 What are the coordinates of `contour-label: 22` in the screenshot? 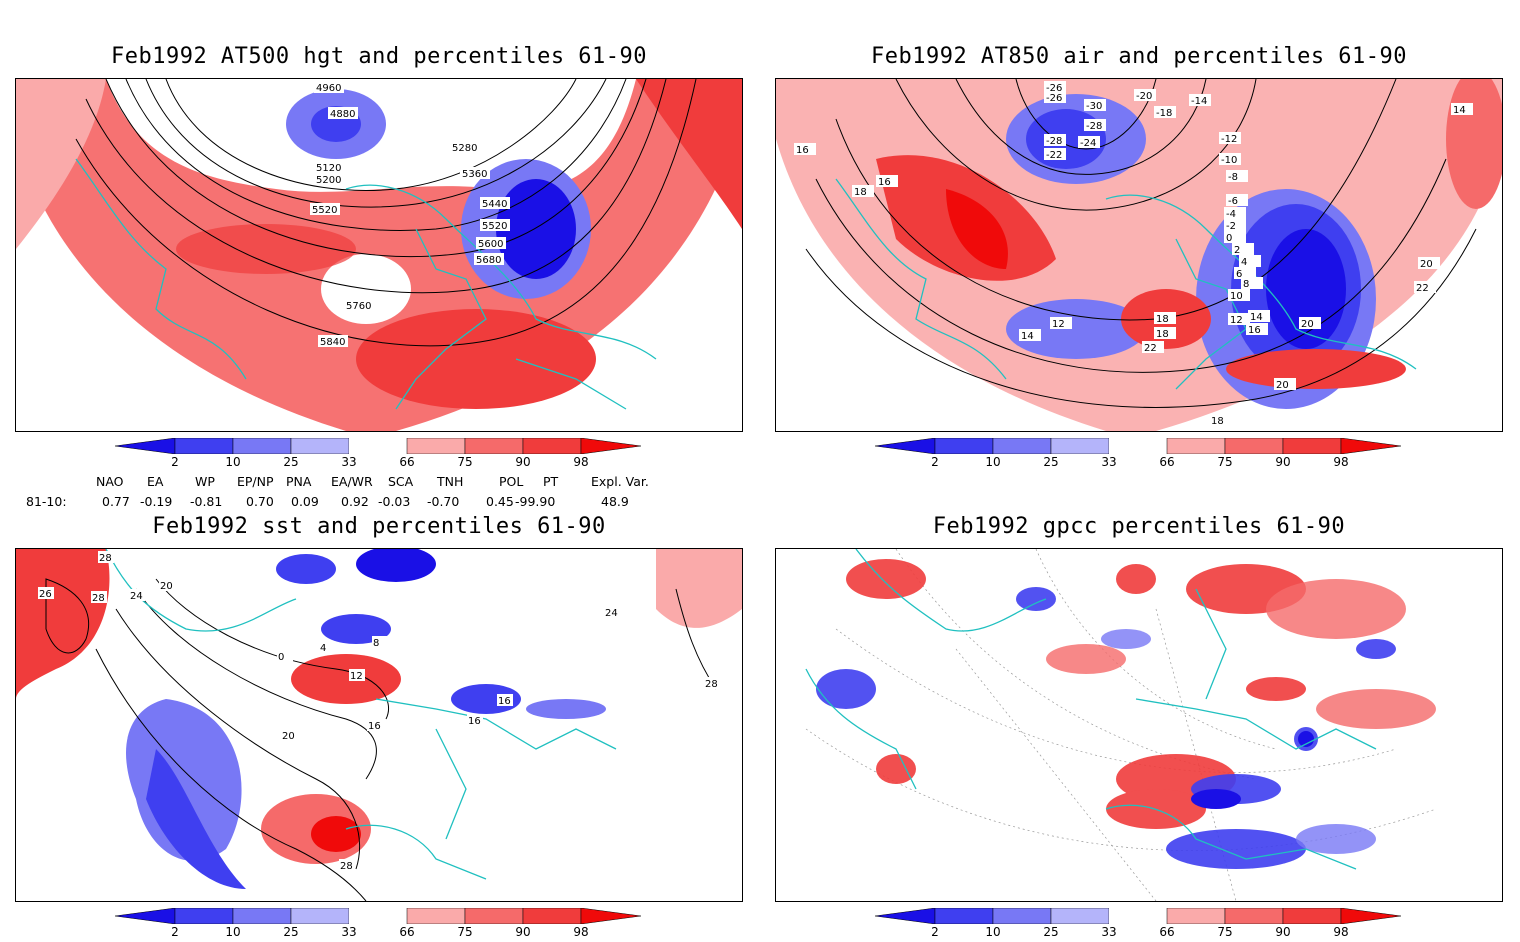 It's located at (1422, 288).